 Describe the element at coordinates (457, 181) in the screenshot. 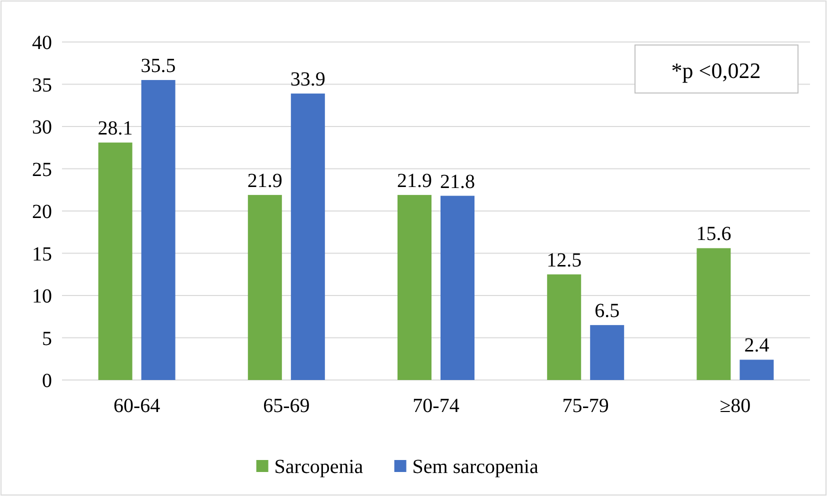

I see `data-label: 21.8` at that location.